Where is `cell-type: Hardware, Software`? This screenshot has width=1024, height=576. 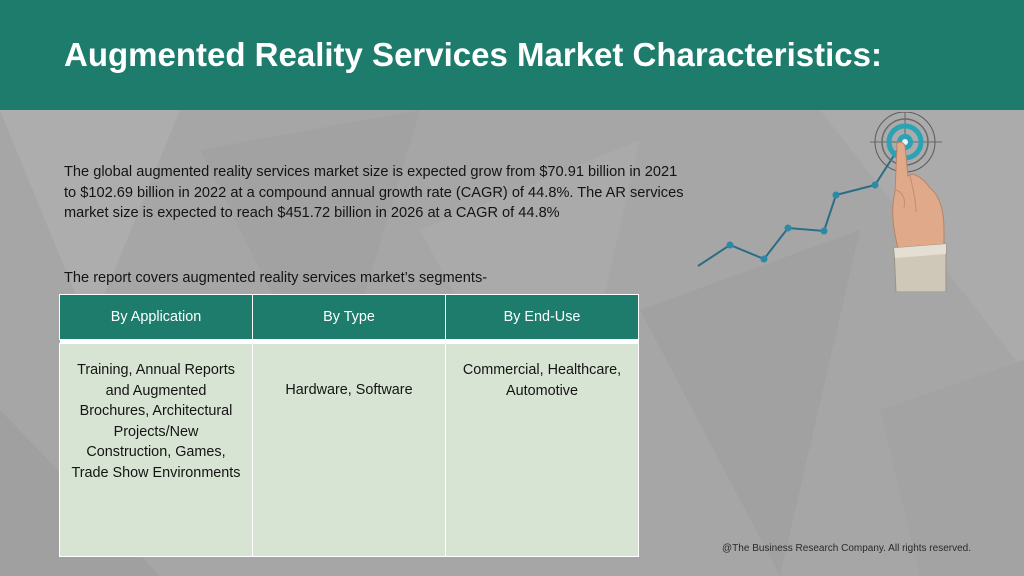 cell-type: Hardware, Software is located at coordinates (349, 450).